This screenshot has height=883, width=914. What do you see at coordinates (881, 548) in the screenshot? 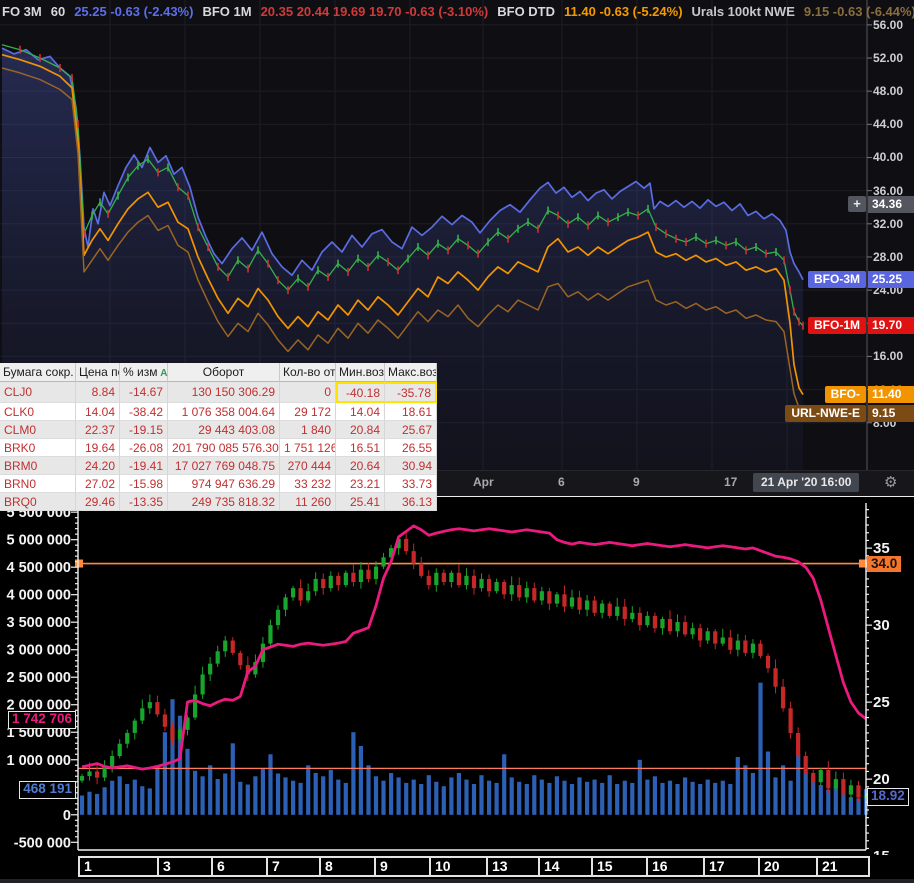
I see `svg-text: 35` at bounding box center [881, 548].